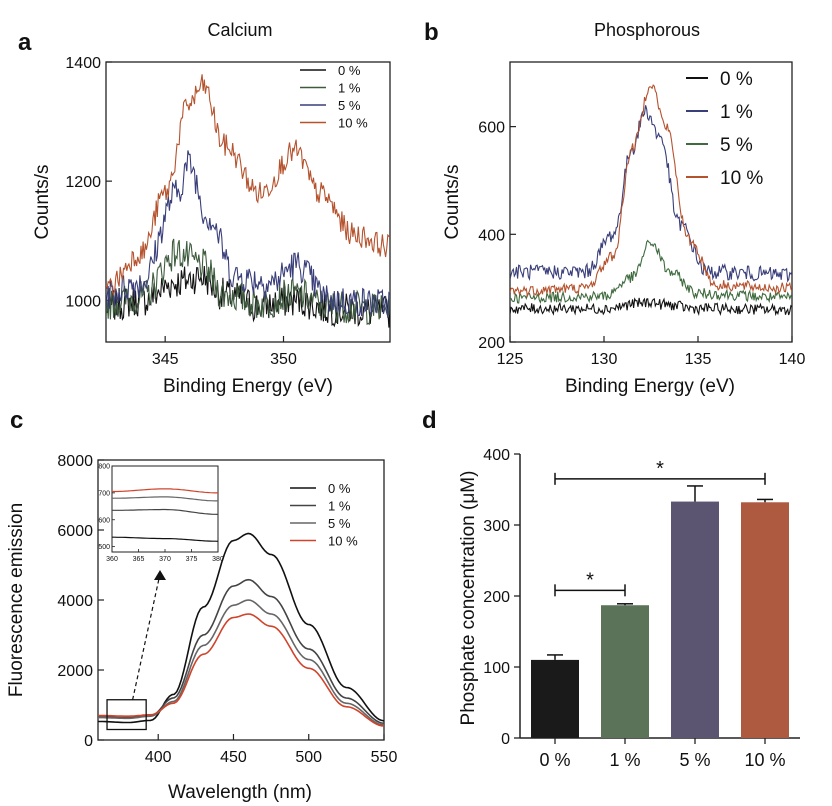  What do you see at coordinates (491, 235) in the screenshot?
I see `panel-b-ytick-label: 400` at bounding box center [491, 235].